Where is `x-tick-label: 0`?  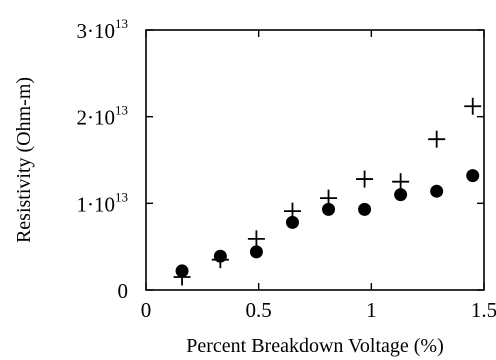 x-tick-label: 0 is located at coordinates (146, 310).